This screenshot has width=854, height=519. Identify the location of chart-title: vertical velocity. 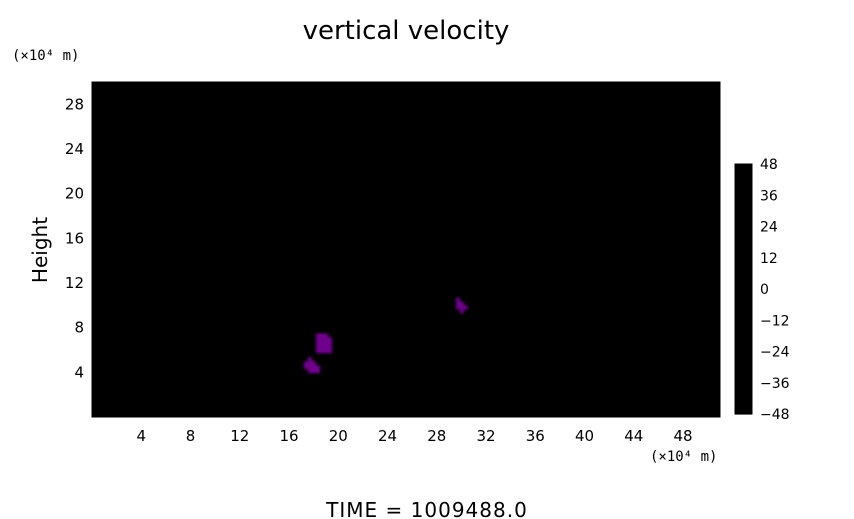
(406, 31).